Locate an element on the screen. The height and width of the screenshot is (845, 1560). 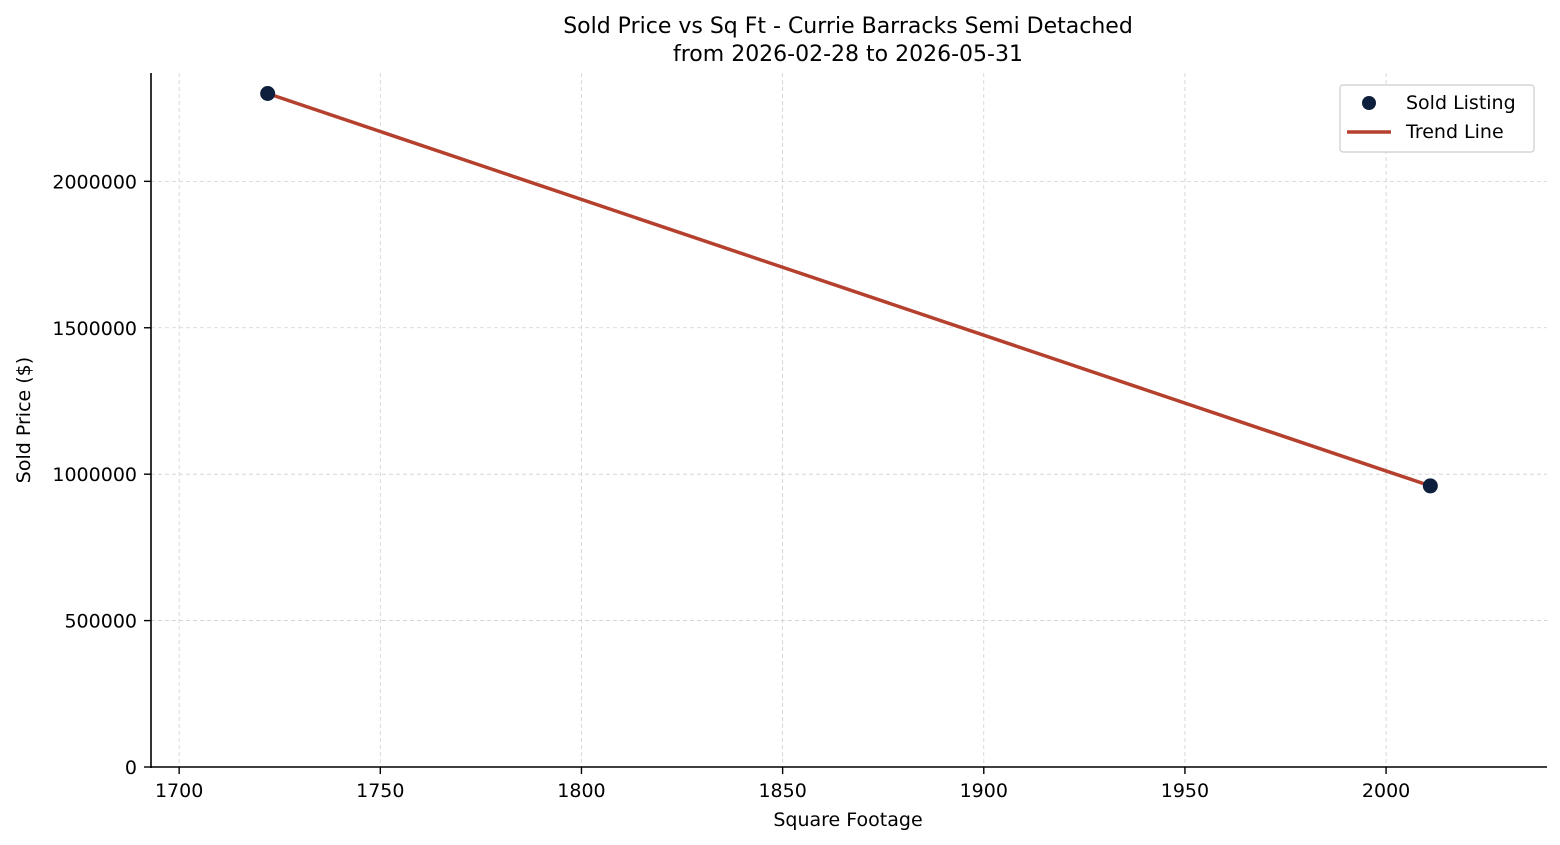
y-tick-label: 2000000 is located at coordinates (94, 182).